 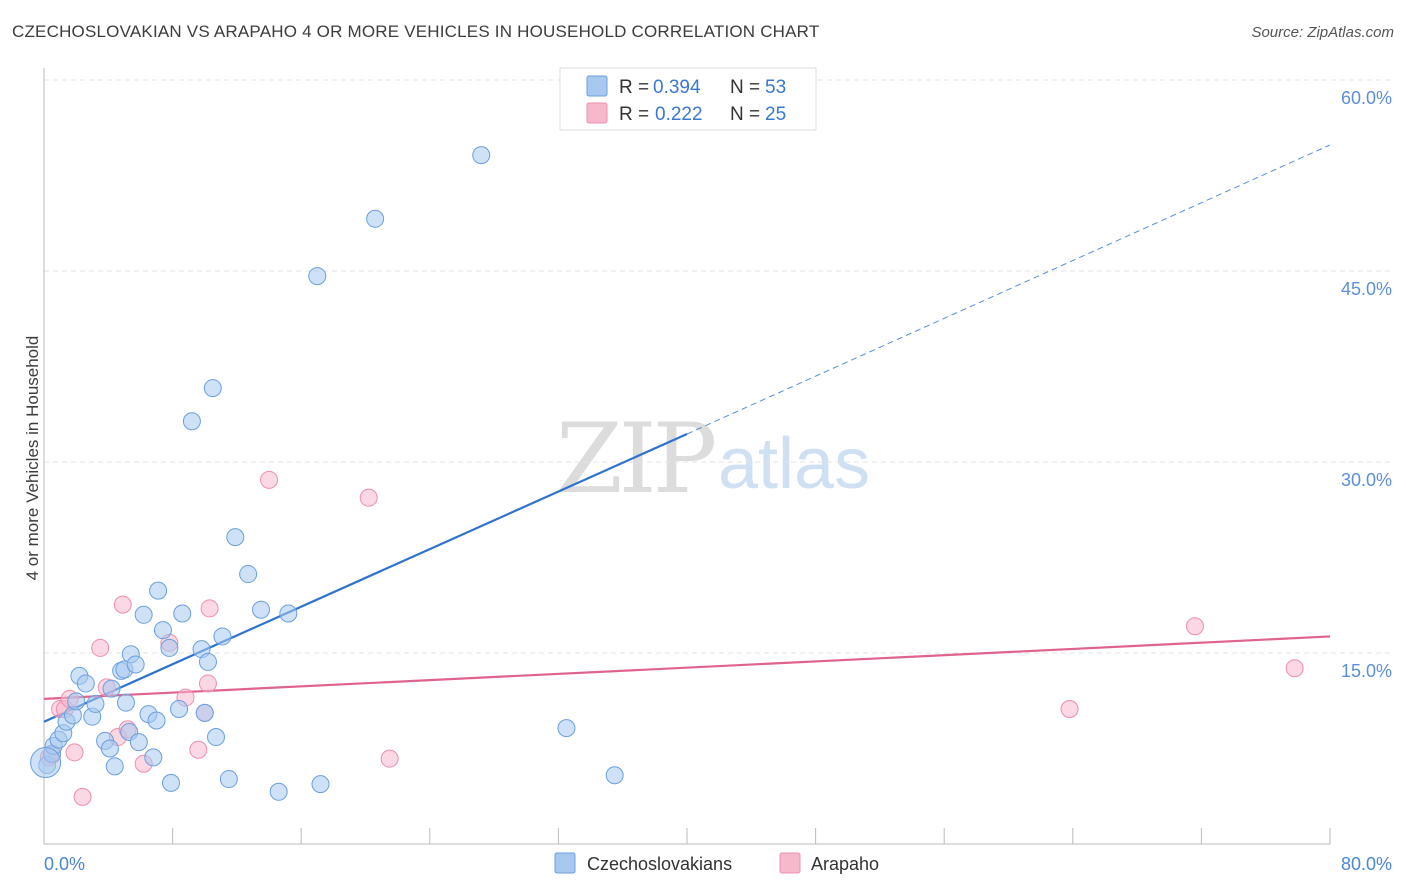 What do you see at coordinates (845, 864) in the screenshot?
I see `series-legend-label-arapaho: Arapaho` at bounding box center [845, 864].